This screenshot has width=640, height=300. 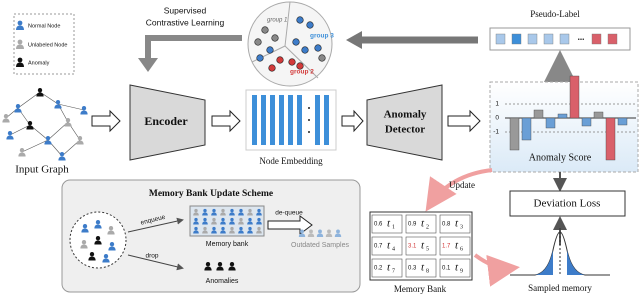 I want to click on token-index: 3, so click(x=461, y=227).